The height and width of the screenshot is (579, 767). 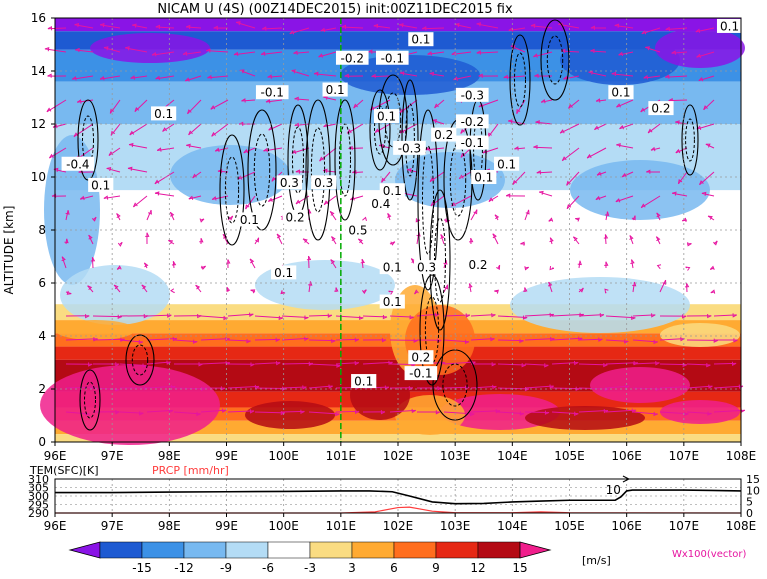 What do you see at coordinates (77, 164) in the screenshot?
I see `contour-label: -0.4` at bounding box center [77, 164].